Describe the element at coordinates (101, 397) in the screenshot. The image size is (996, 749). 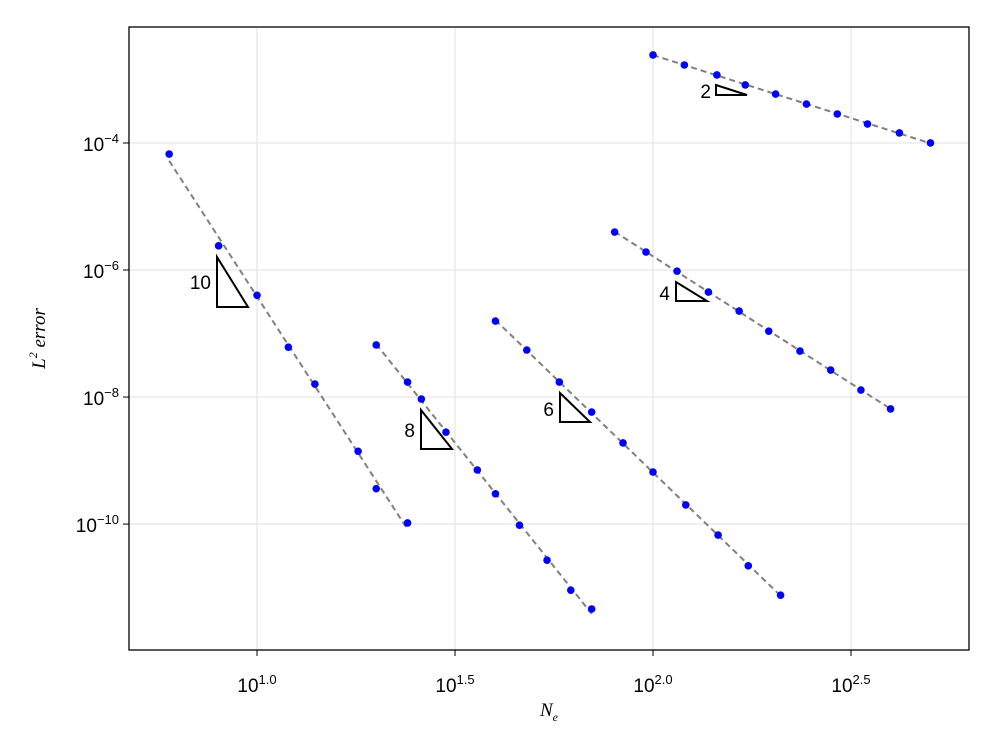
I see `y-tick-label: 10⁻⁸` at that location.